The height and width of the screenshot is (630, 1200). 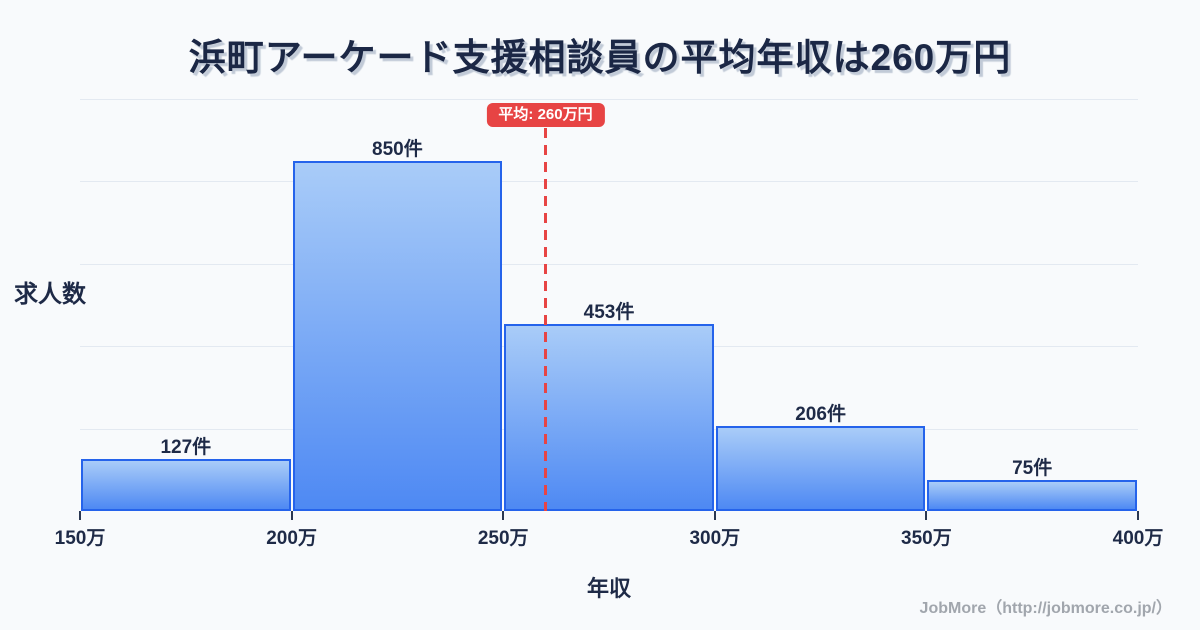 What do you see at coordinates (545, 115) in the screenshot?
I see `average-badge: 平均: 260万円` at bounding box center [545, 115].